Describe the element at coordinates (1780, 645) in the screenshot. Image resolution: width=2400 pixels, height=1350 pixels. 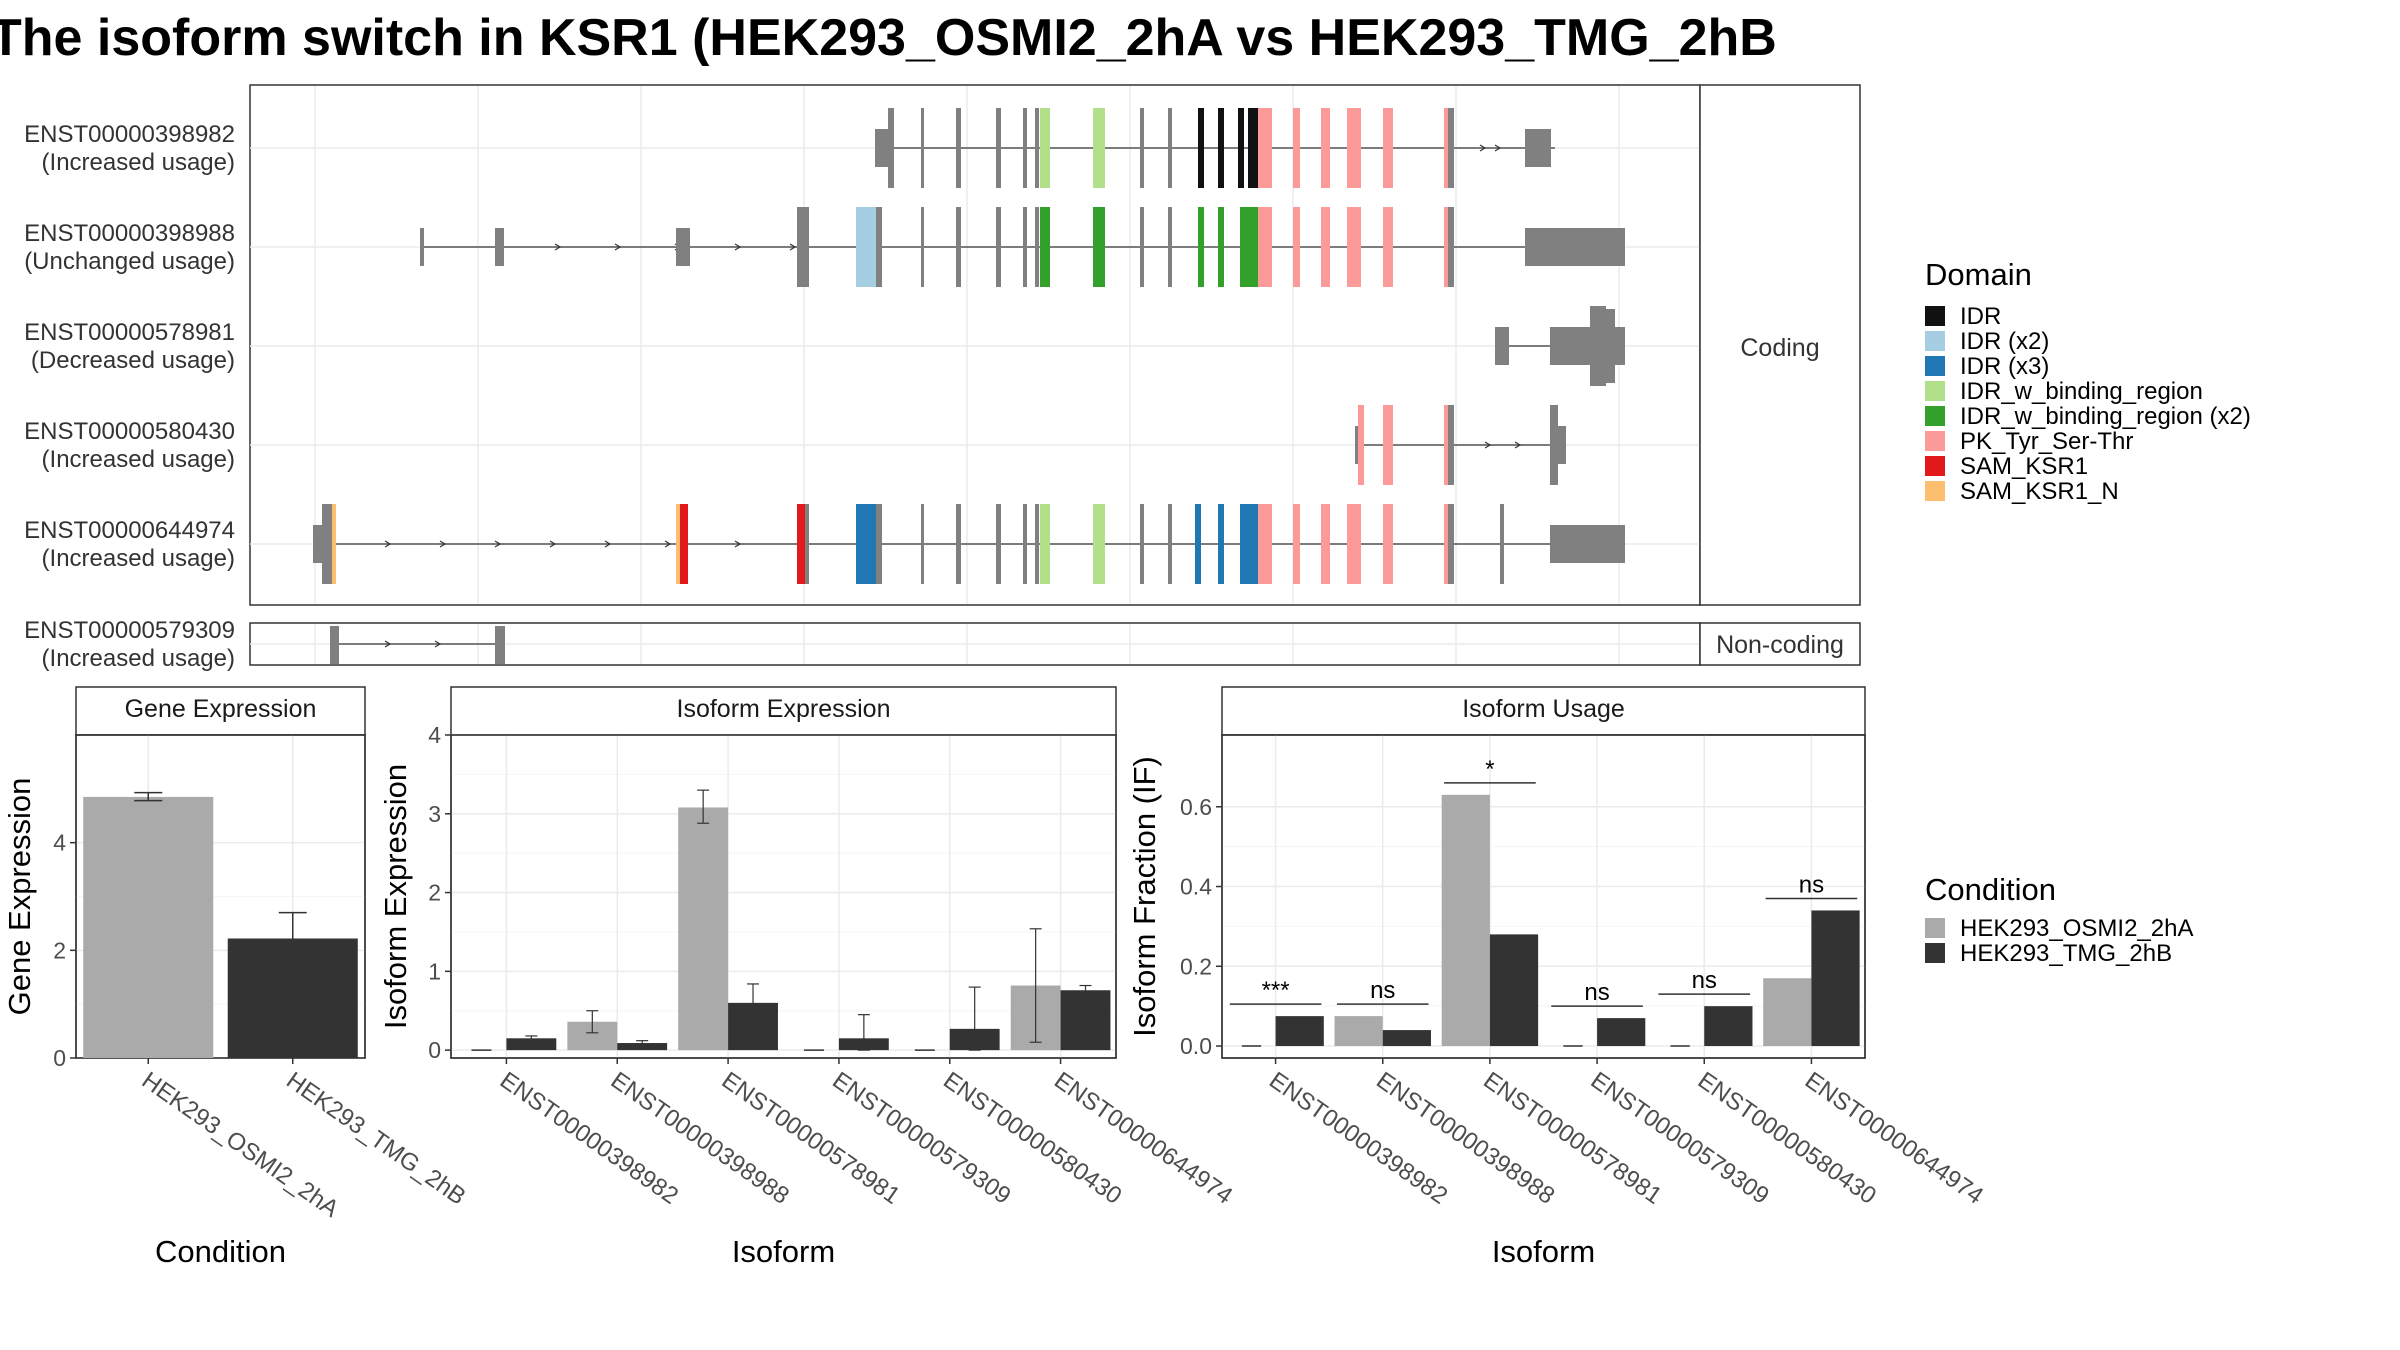
I see `noncoding-strip-label: Non-coding` at that location.